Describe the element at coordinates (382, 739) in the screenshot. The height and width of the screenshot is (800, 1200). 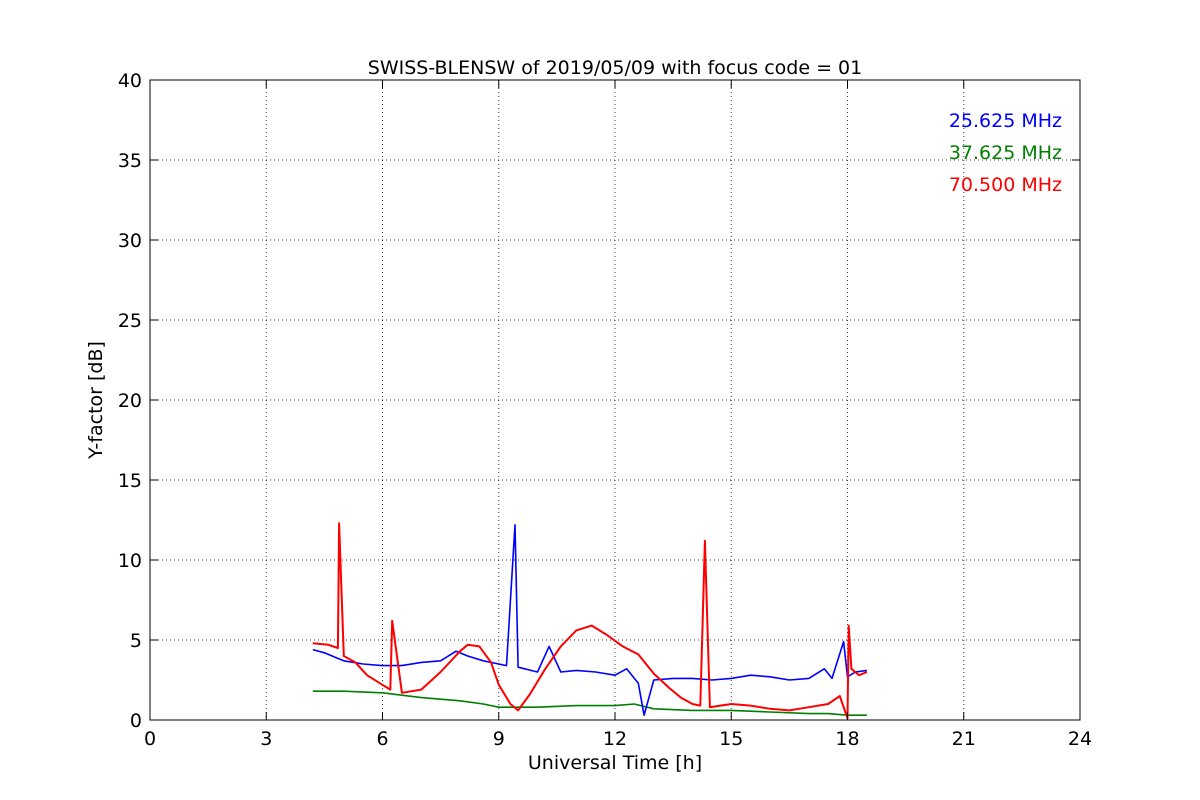
I see `x-tick-label: 6` at that location.